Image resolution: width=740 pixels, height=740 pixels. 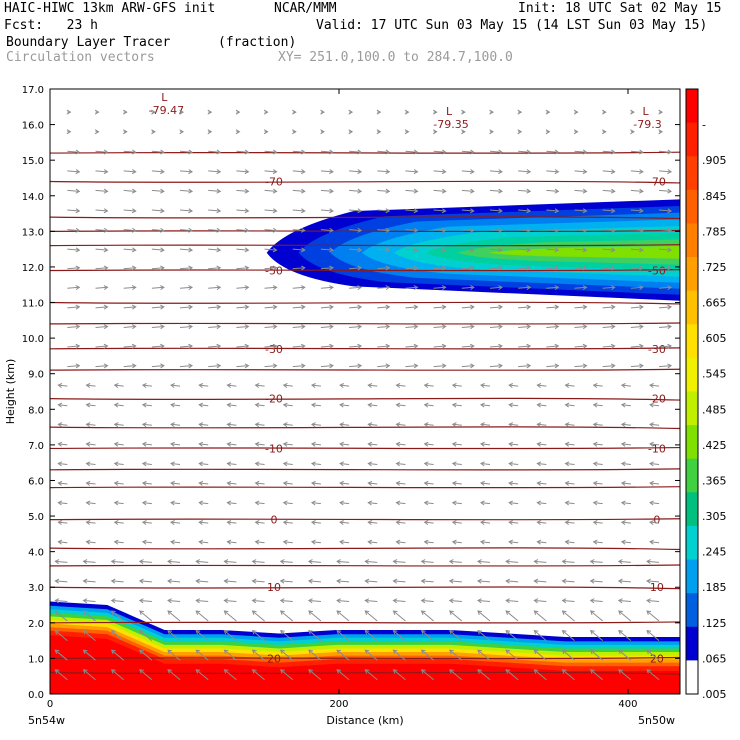 What do you see at coordinates (692, 677) in the screenshot?
I see `colorbar-swatch` at bounding box center [692, 677].